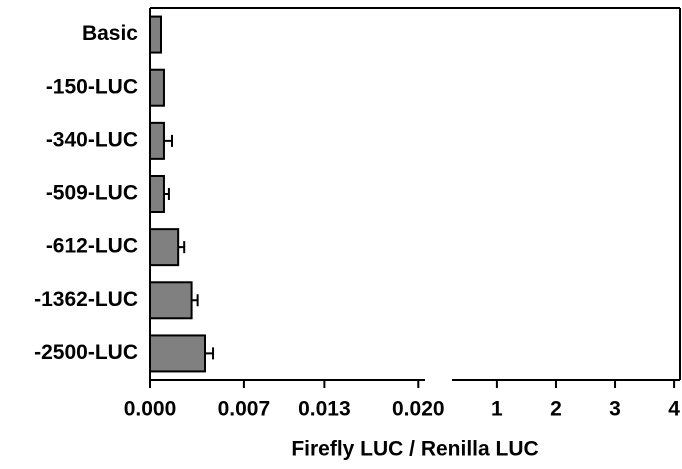 The width and height of the screenshot is (682, 469). Describe the element at coordinates (414, 449) in the screenshot. I see `x-axis-label: Firefly LUC / Renilla LUC` at that location.